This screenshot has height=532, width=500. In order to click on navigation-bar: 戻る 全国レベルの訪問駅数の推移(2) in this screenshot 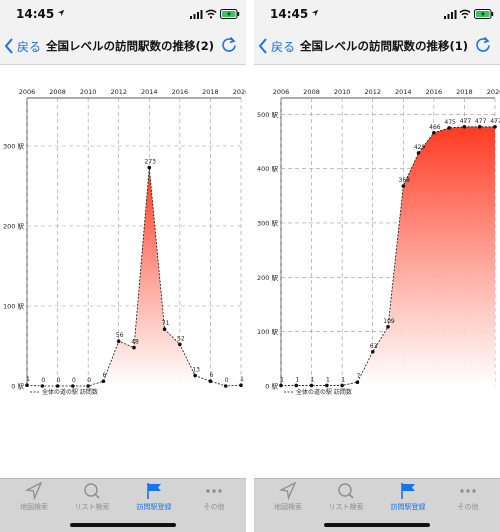, I will do `click(123, 46)`.